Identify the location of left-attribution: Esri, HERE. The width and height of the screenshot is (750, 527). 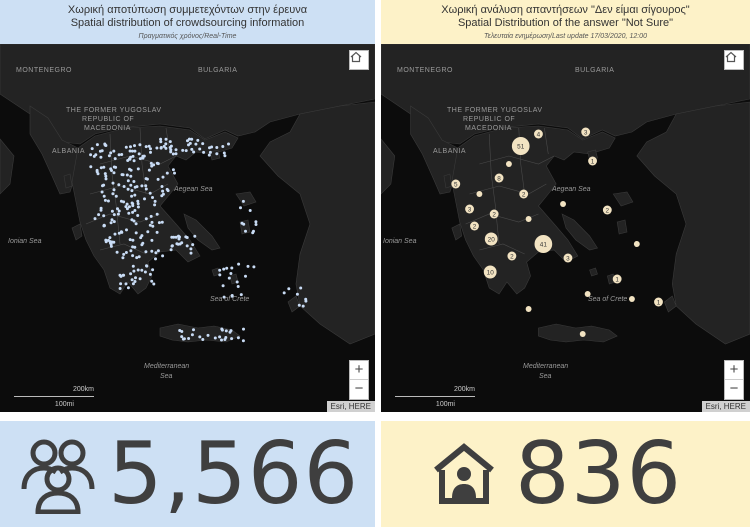
(350, 406).